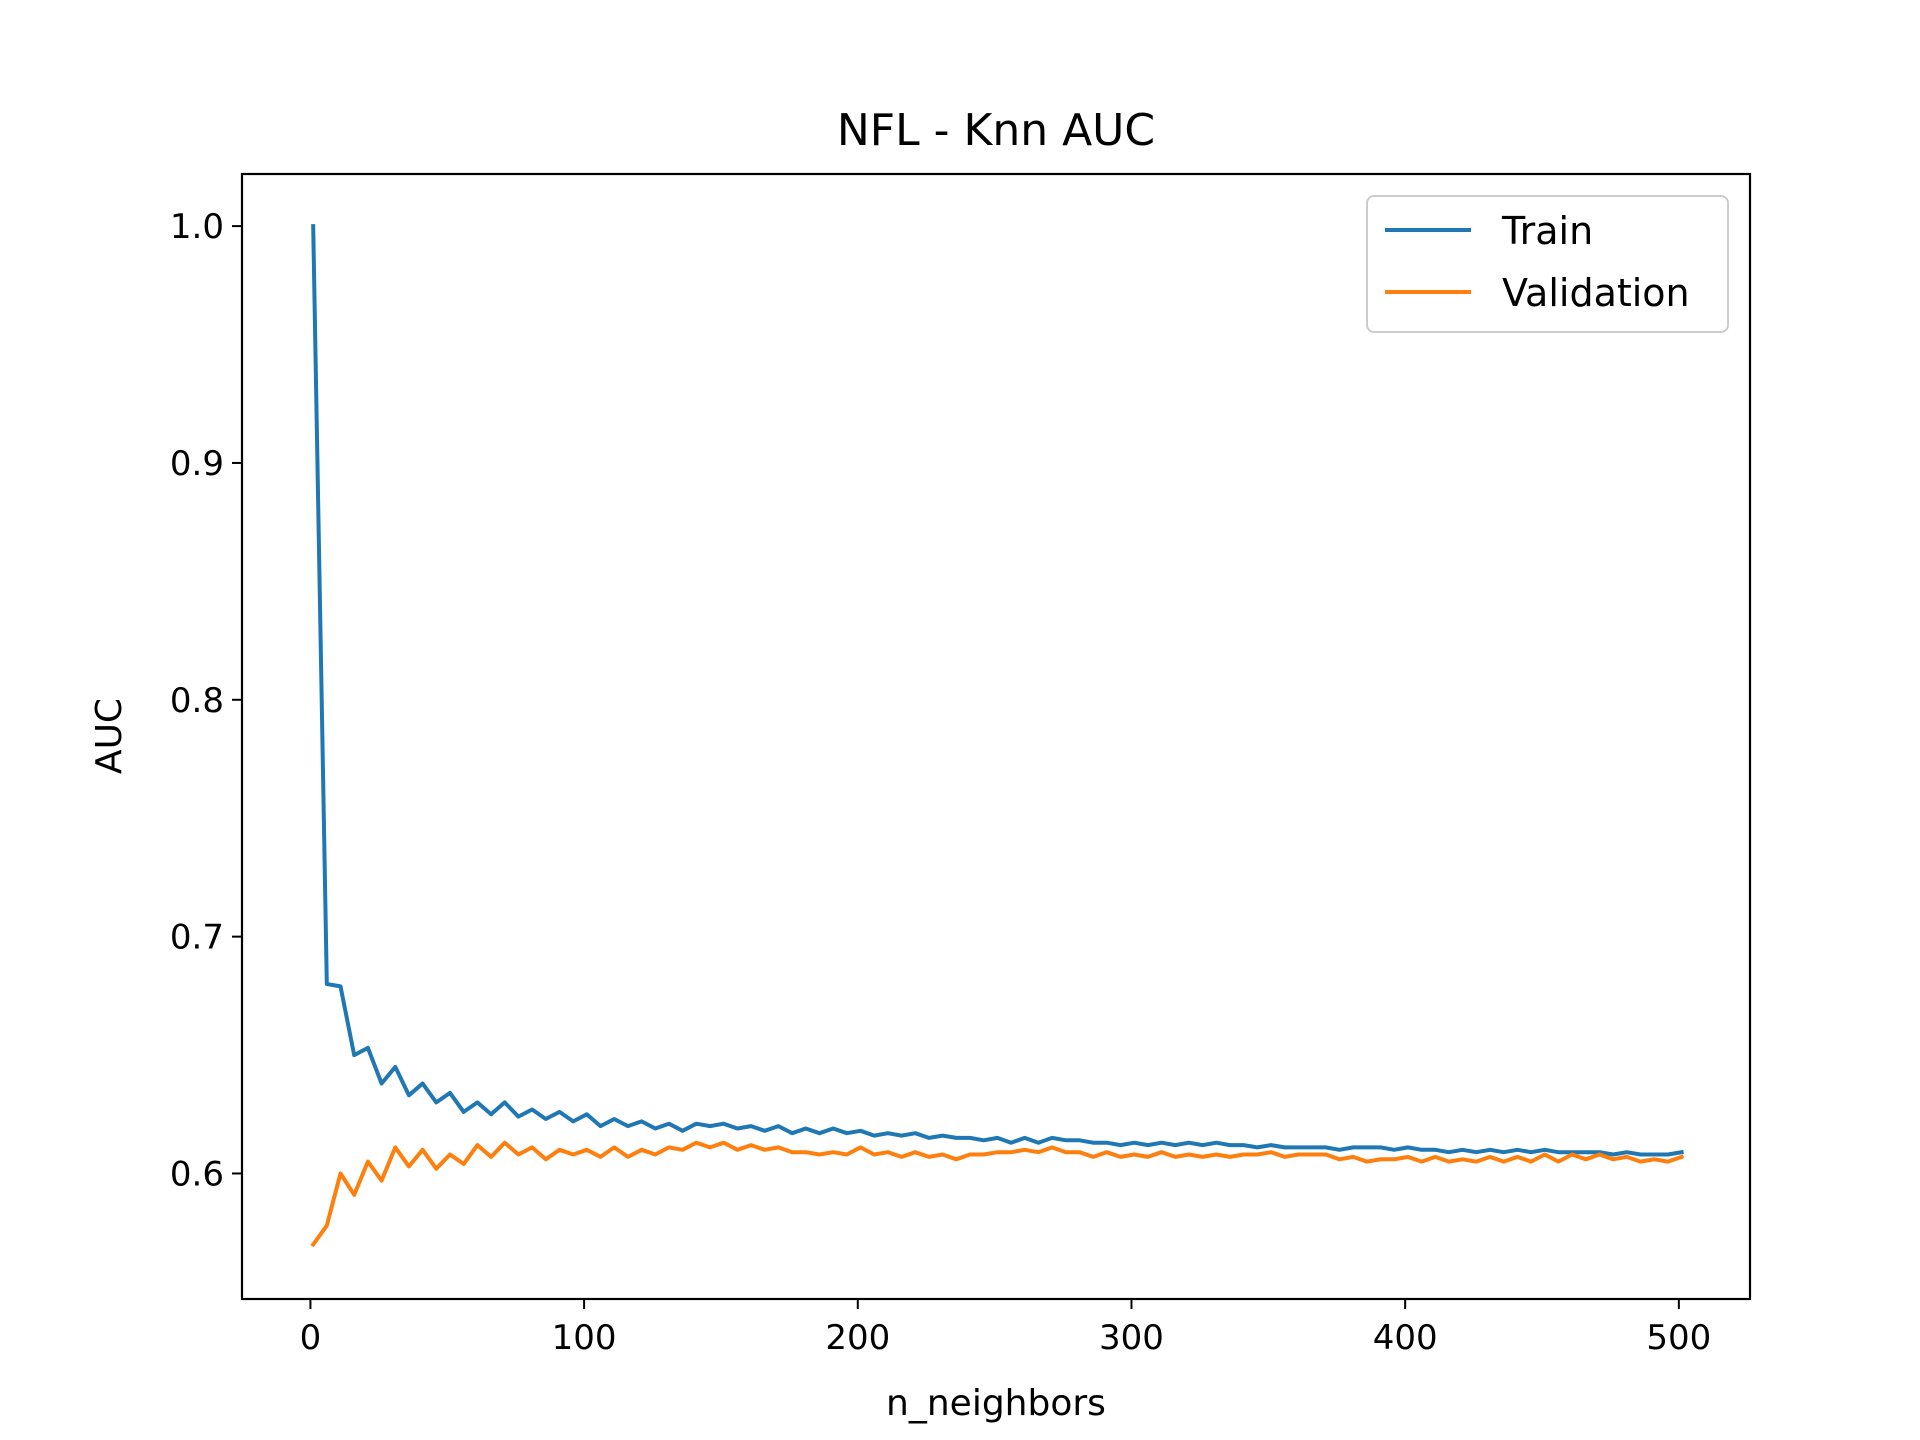 The height and width of the screenshot is (1440, 1920). I want to click on legend: Train Validation, so click(1547, 264).